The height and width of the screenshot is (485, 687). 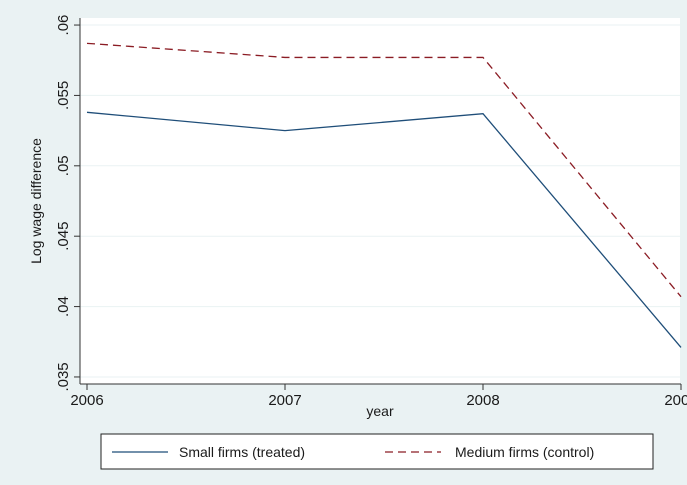 I want to click on x-tick-label: 2006, so click(x=86, y=400).